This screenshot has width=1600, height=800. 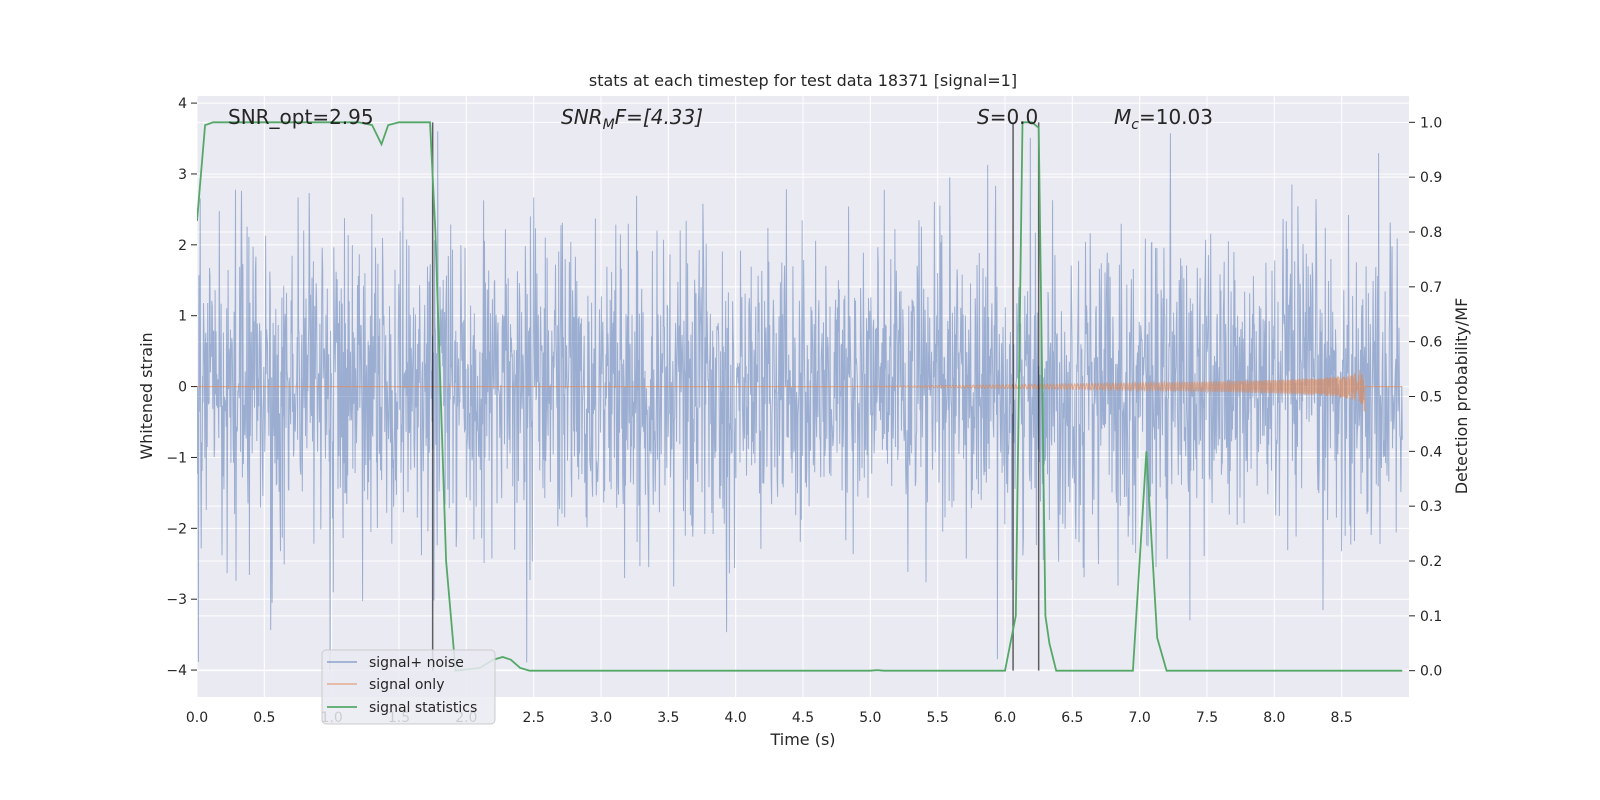 I want to click on x-tick-label: 4.0, so click(x=736, y=718).